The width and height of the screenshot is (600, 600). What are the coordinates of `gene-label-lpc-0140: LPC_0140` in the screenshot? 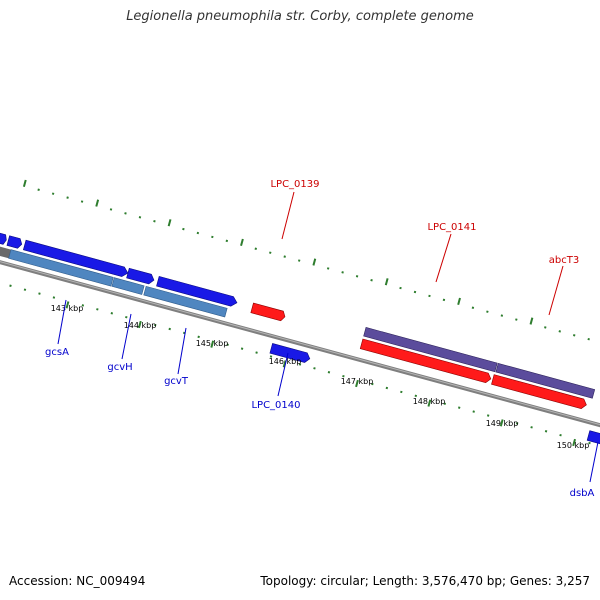 It's located at (275, 405).